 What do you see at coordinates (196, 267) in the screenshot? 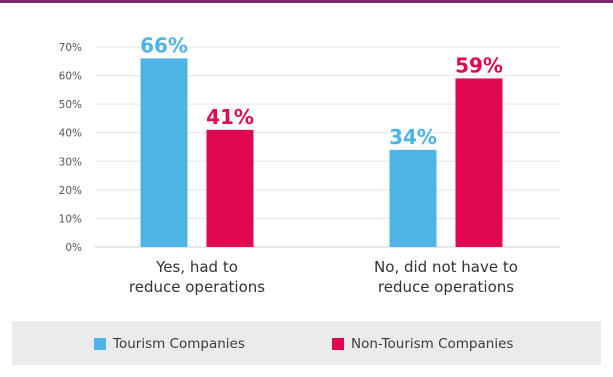
I see `x-category-label: Yes, had to` at bounding box center [196, 267].